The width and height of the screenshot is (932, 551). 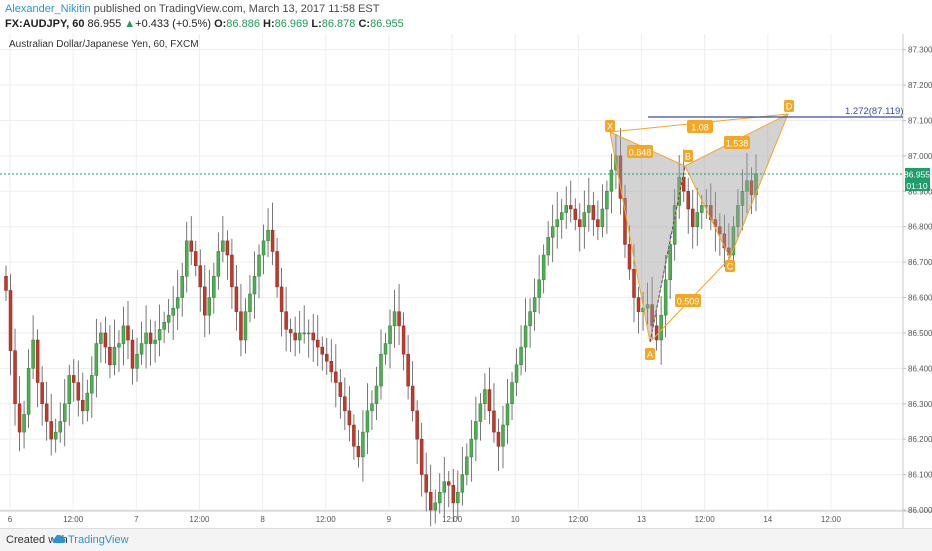 What do you see at coordinates (917, 175) in the screenshot?
I see `current-price-value: 86.955` at bounding box center [917, 175].